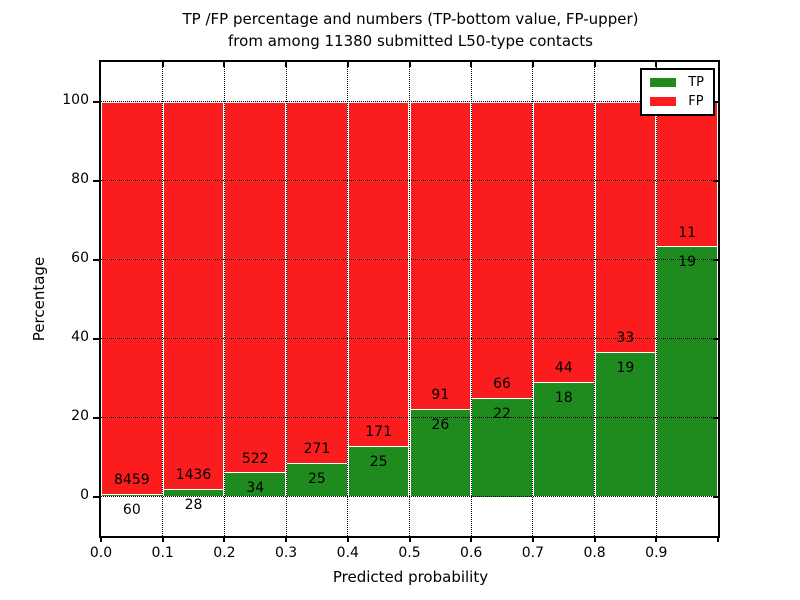 This screenshot has width=800, height=600. Describe the element at coordinates (656, 553) in the screenshot. I see `x-tick-label: 0.9` at that location.